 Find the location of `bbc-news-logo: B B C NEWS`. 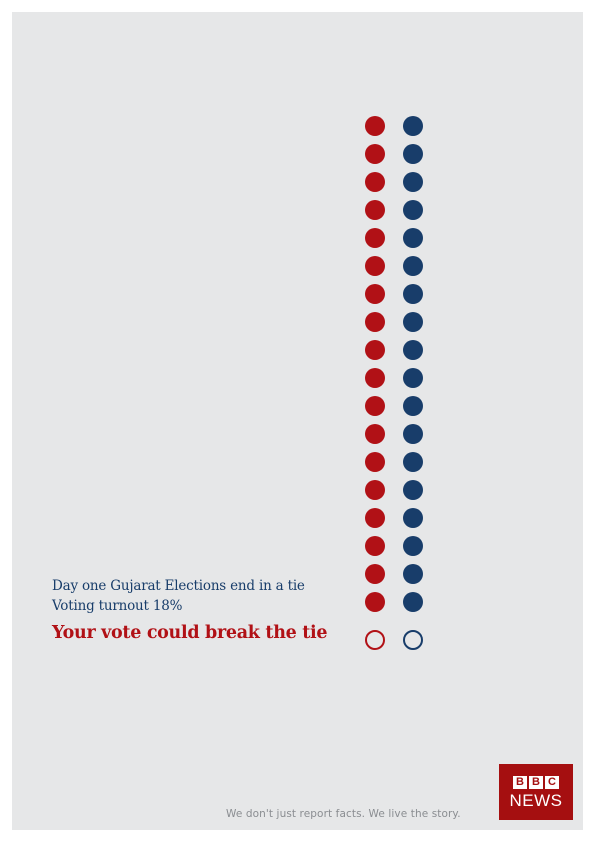

bbc-news-logo: B B C NEWS is located at coordinates (536, 792).